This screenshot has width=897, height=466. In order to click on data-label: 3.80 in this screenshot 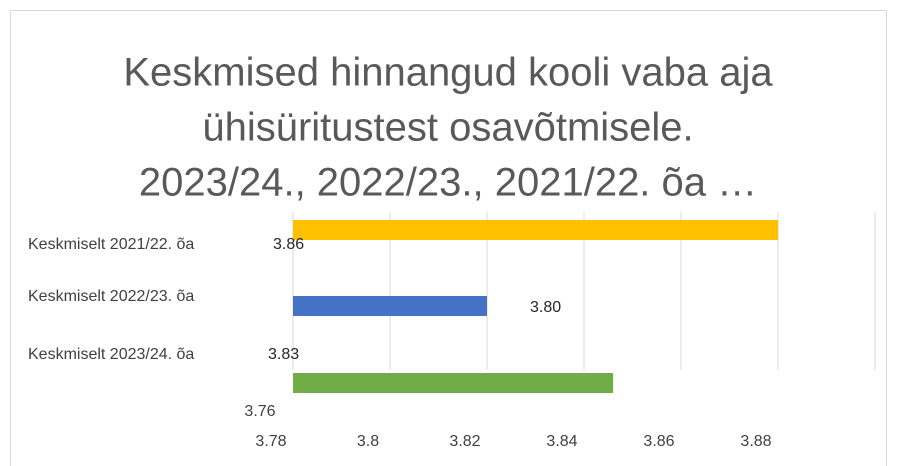, I will do `click(545, 307)`.